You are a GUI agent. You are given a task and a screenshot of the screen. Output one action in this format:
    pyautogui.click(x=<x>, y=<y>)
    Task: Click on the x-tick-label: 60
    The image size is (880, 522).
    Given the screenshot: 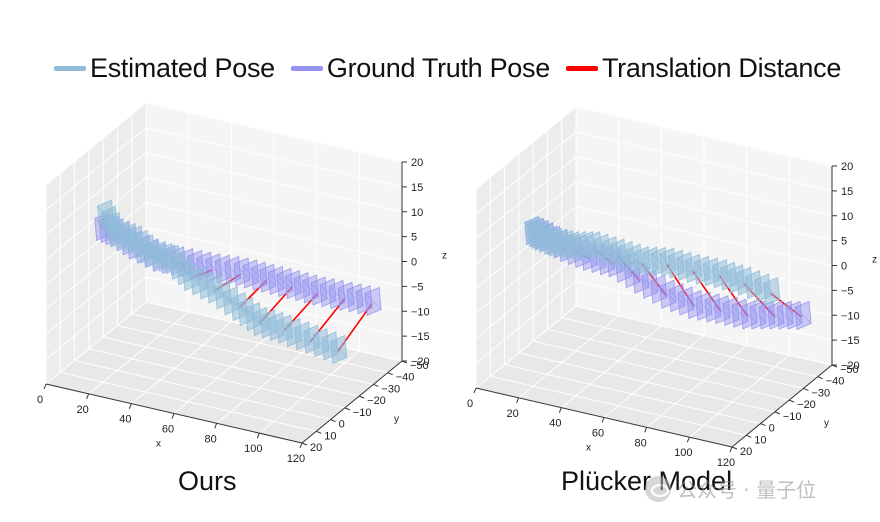 What is the action you would take?
    pyautogui.click(x=598, y=434)
    